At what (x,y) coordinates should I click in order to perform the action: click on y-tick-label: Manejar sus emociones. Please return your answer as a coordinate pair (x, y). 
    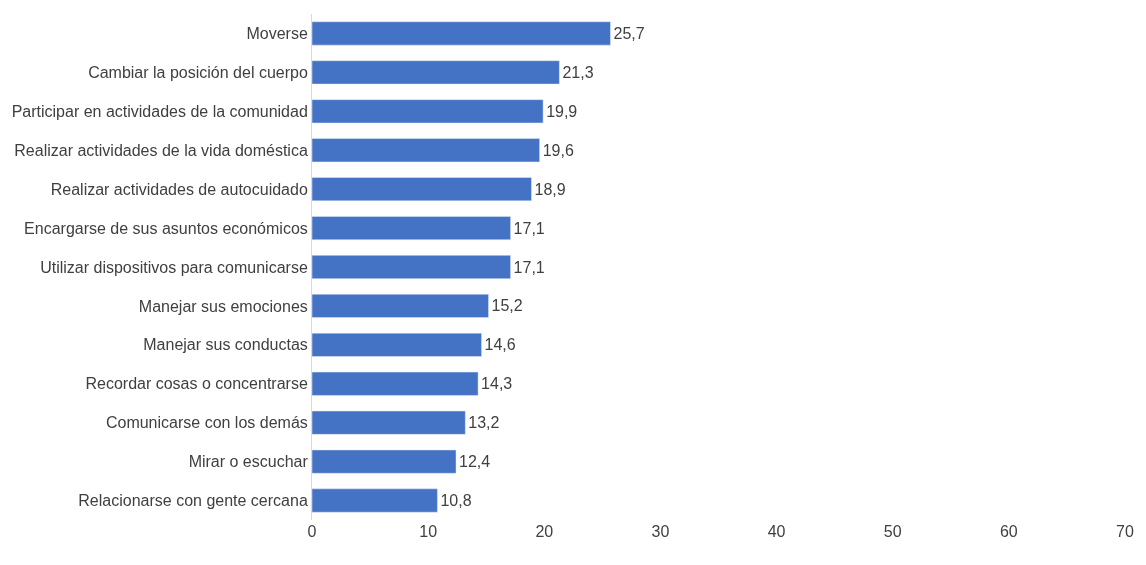
    Looking at the image, I should click on (223, 306).